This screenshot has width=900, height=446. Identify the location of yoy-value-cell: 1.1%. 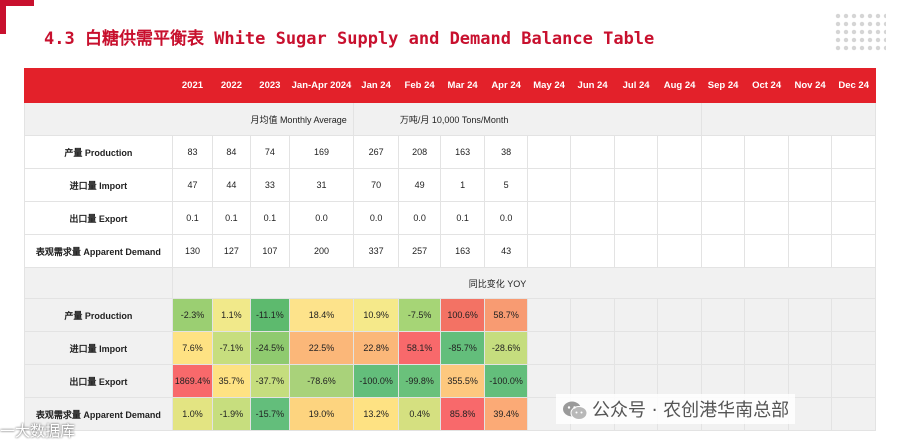
(231, 315).